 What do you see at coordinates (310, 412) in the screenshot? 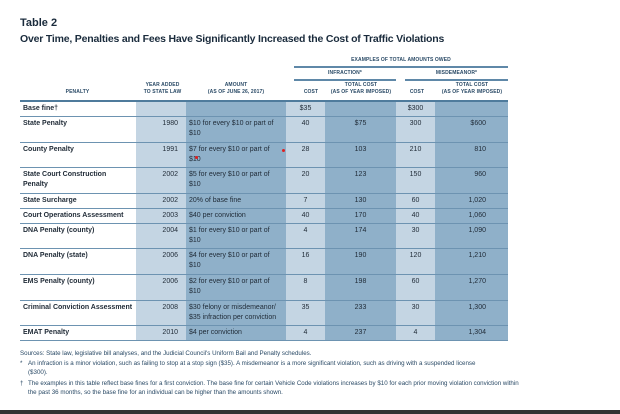
I see `page-bottom-bar` at bounding box center [310, 412].